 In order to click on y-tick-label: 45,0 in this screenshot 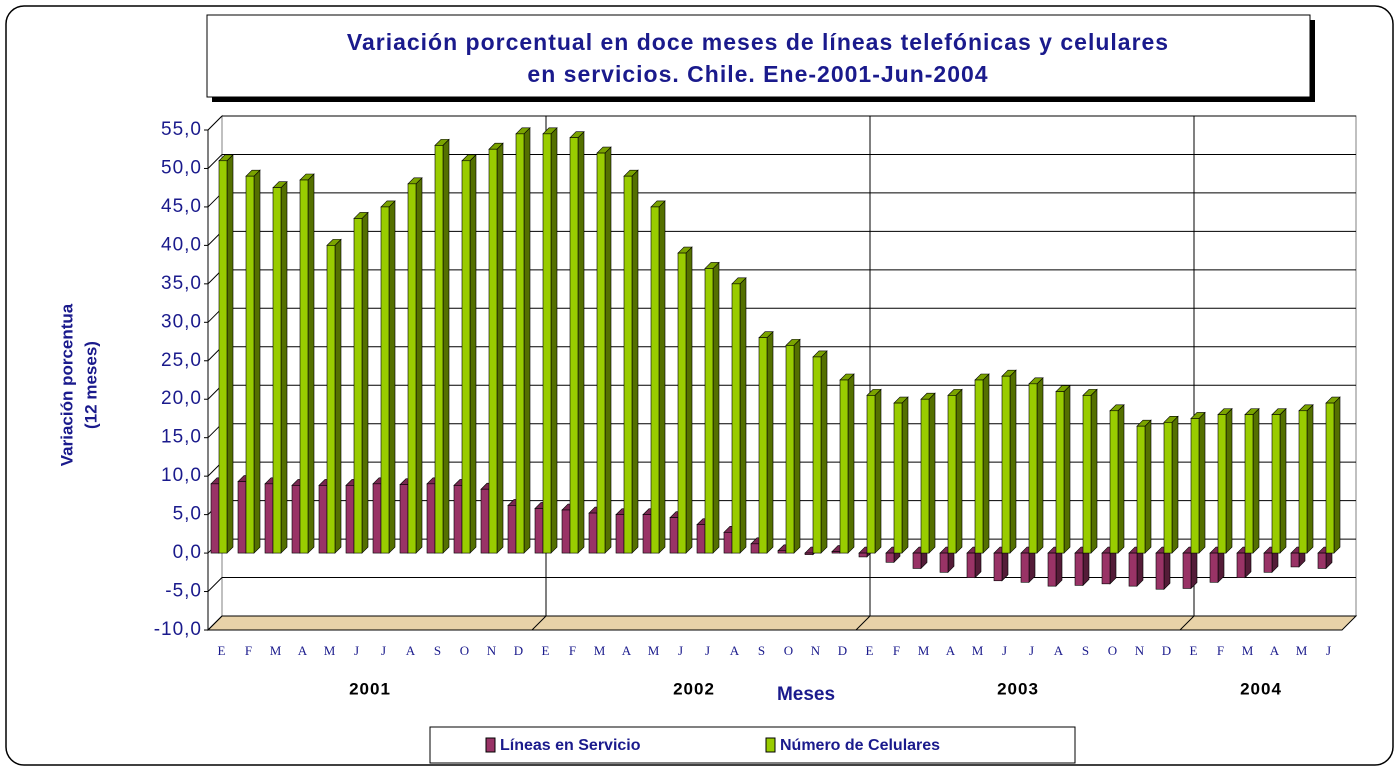, I will do `click(181, 206)`.